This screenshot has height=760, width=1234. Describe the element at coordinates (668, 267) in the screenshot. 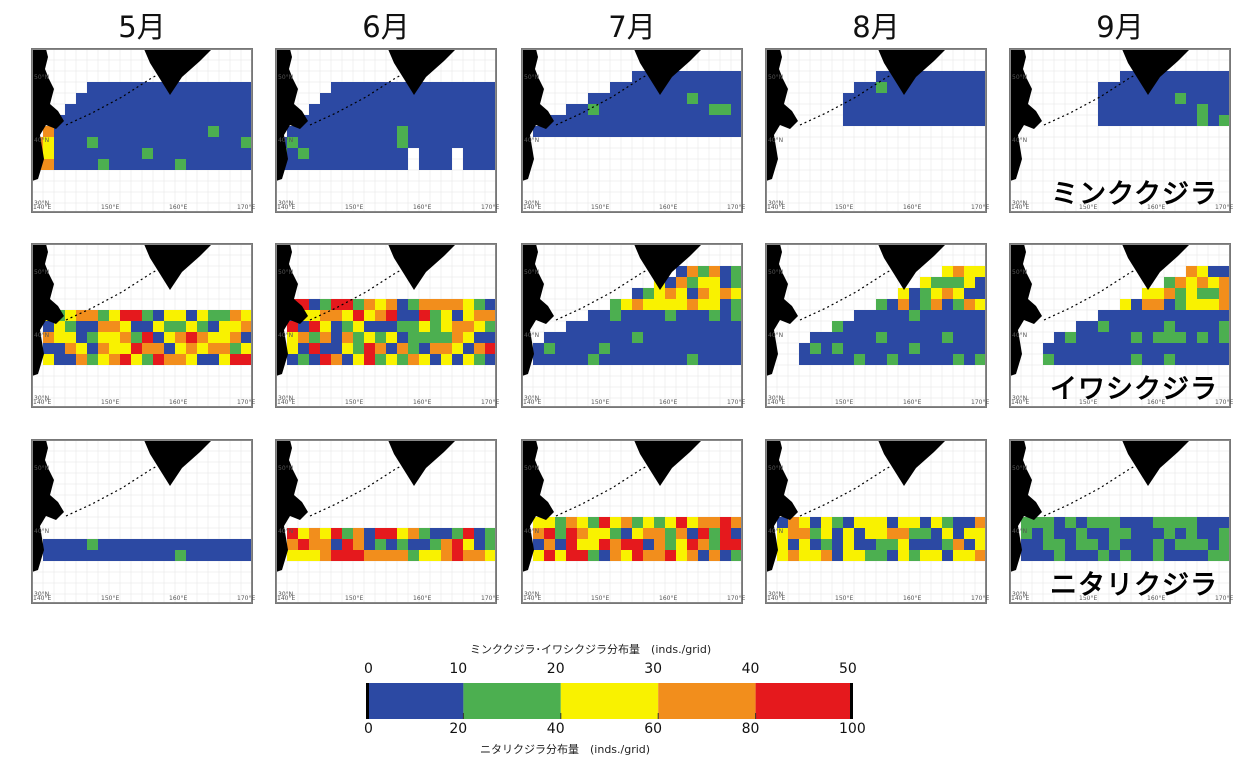

I see `kamchatka-landmass` at that location.